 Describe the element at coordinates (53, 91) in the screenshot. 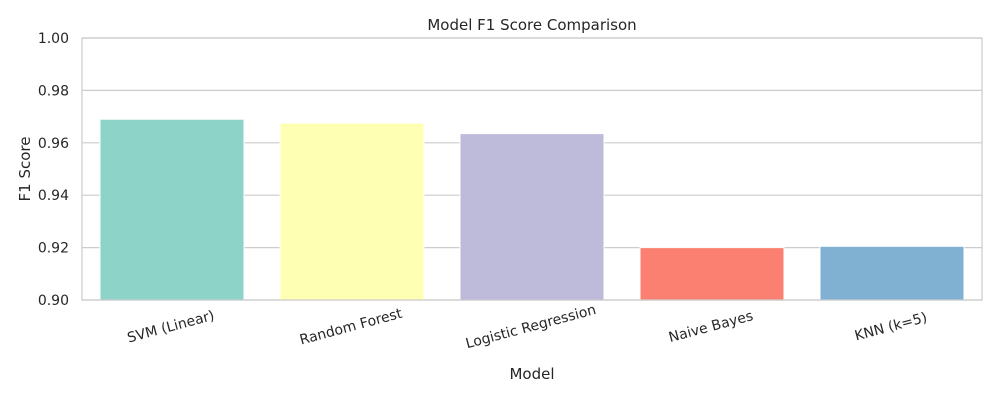

I see `y-tick-label: 0.98` at that location.